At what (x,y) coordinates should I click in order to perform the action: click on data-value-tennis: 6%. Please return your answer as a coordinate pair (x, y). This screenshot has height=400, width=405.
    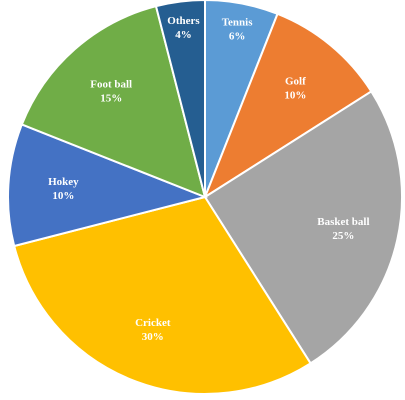
    Looking at the image, I should click on (237, 37).